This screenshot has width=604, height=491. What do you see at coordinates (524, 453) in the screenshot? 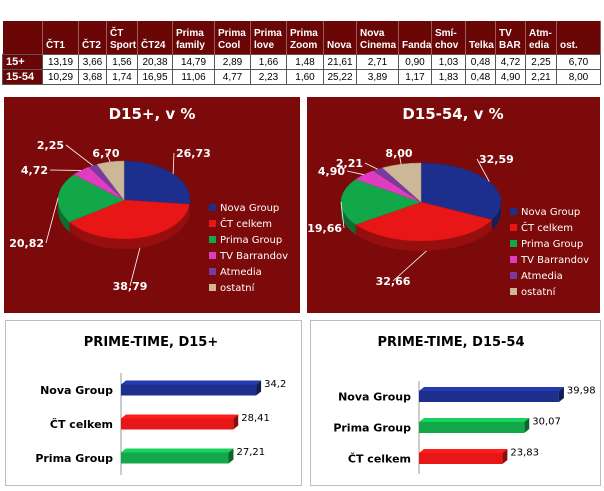
I see `bar-value-label: 23,83` at bounding box center [524, 453].